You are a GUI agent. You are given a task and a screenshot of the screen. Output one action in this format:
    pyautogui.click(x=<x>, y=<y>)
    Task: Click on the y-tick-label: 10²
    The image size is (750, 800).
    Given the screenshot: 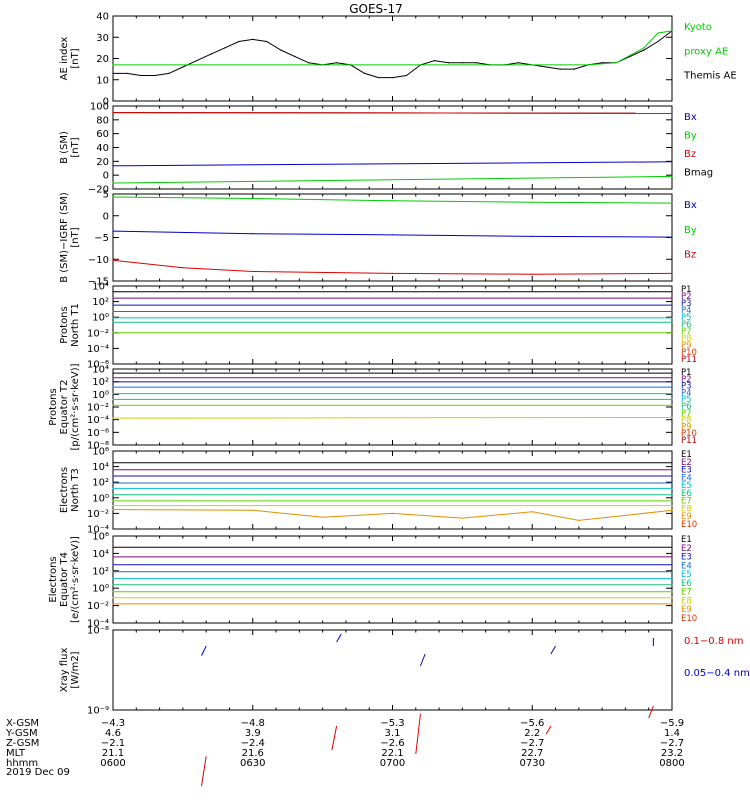 What is the action you would take?
    pyautogui.click(x=100, y=571)
    